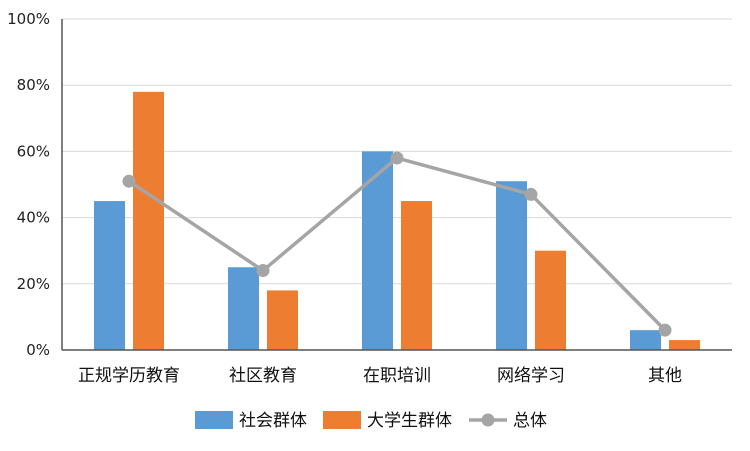 This screenshot has height=451, width=750. Describe the element at coordinates (28, 19) in the screenshot. I see `y-tick-label: 100%` at that location.